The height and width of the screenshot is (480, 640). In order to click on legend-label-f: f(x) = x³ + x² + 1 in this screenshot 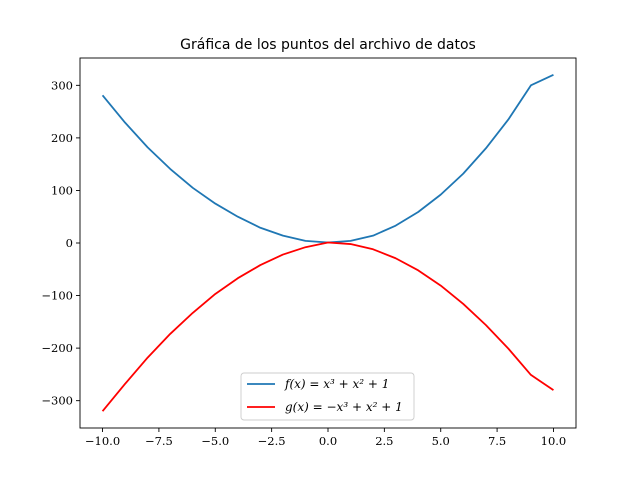, I will do `click(336, 384)`.